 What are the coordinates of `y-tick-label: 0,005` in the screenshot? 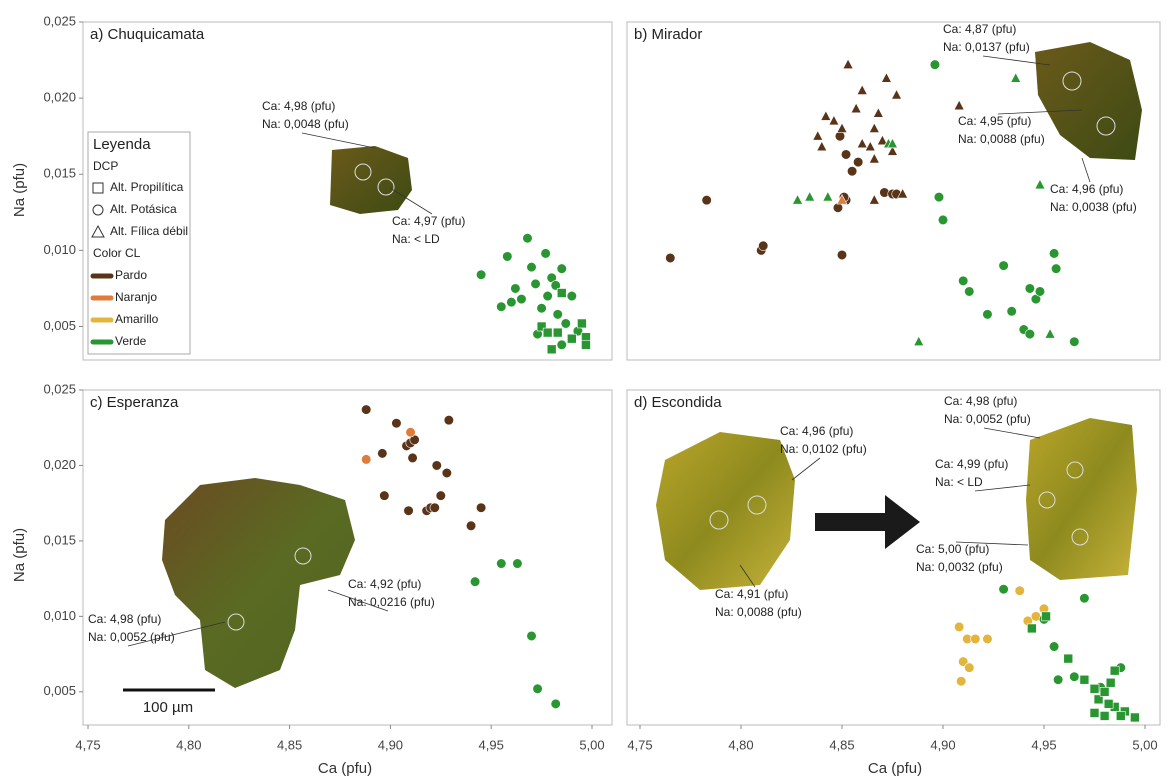 It's located at (59, 690).